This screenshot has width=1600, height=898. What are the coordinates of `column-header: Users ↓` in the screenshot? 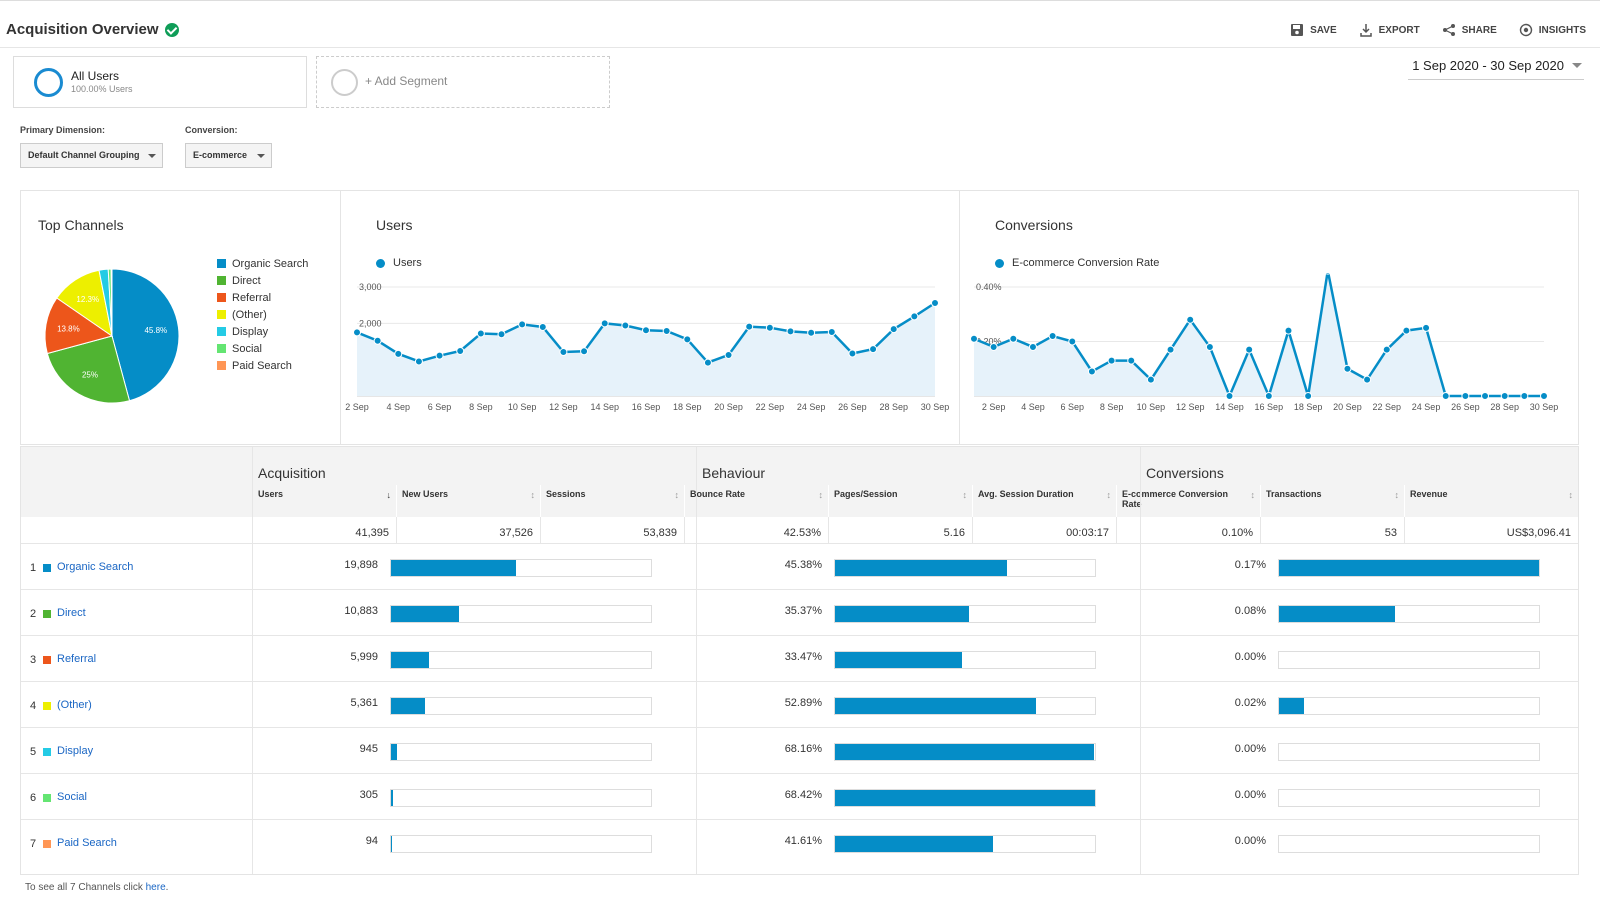 It's located at (324, 501).